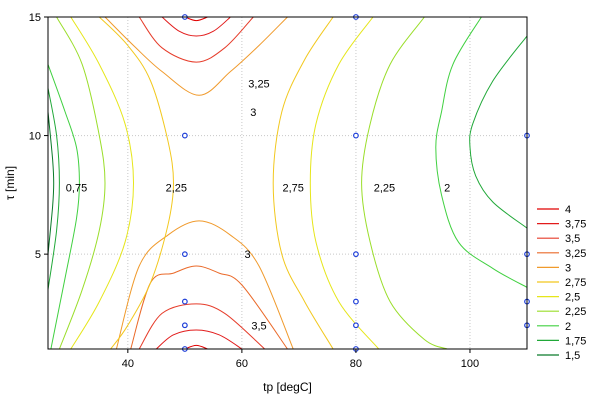  Describe the element at coordinates (128, 364) in the screenshot. I see `x-tick-label: 40` at that location.